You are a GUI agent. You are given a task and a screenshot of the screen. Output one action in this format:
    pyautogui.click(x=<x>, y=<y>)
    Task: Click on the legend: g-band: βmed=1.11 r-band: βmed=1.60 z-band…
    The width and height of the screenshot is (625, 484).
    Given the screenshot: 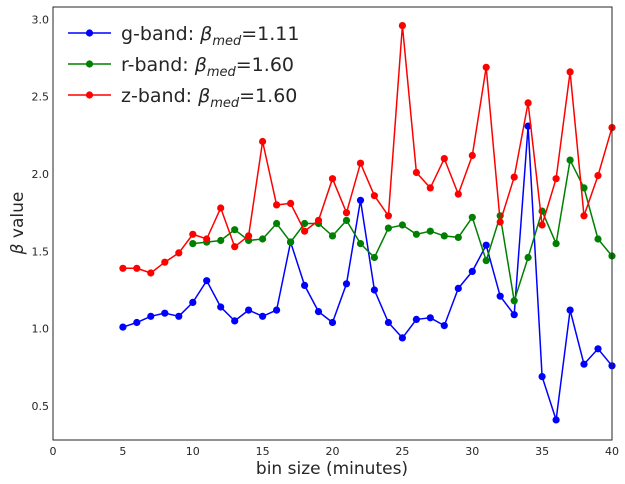 What is the action you would take?
    pyautogui.click(x=183, y=67)
    